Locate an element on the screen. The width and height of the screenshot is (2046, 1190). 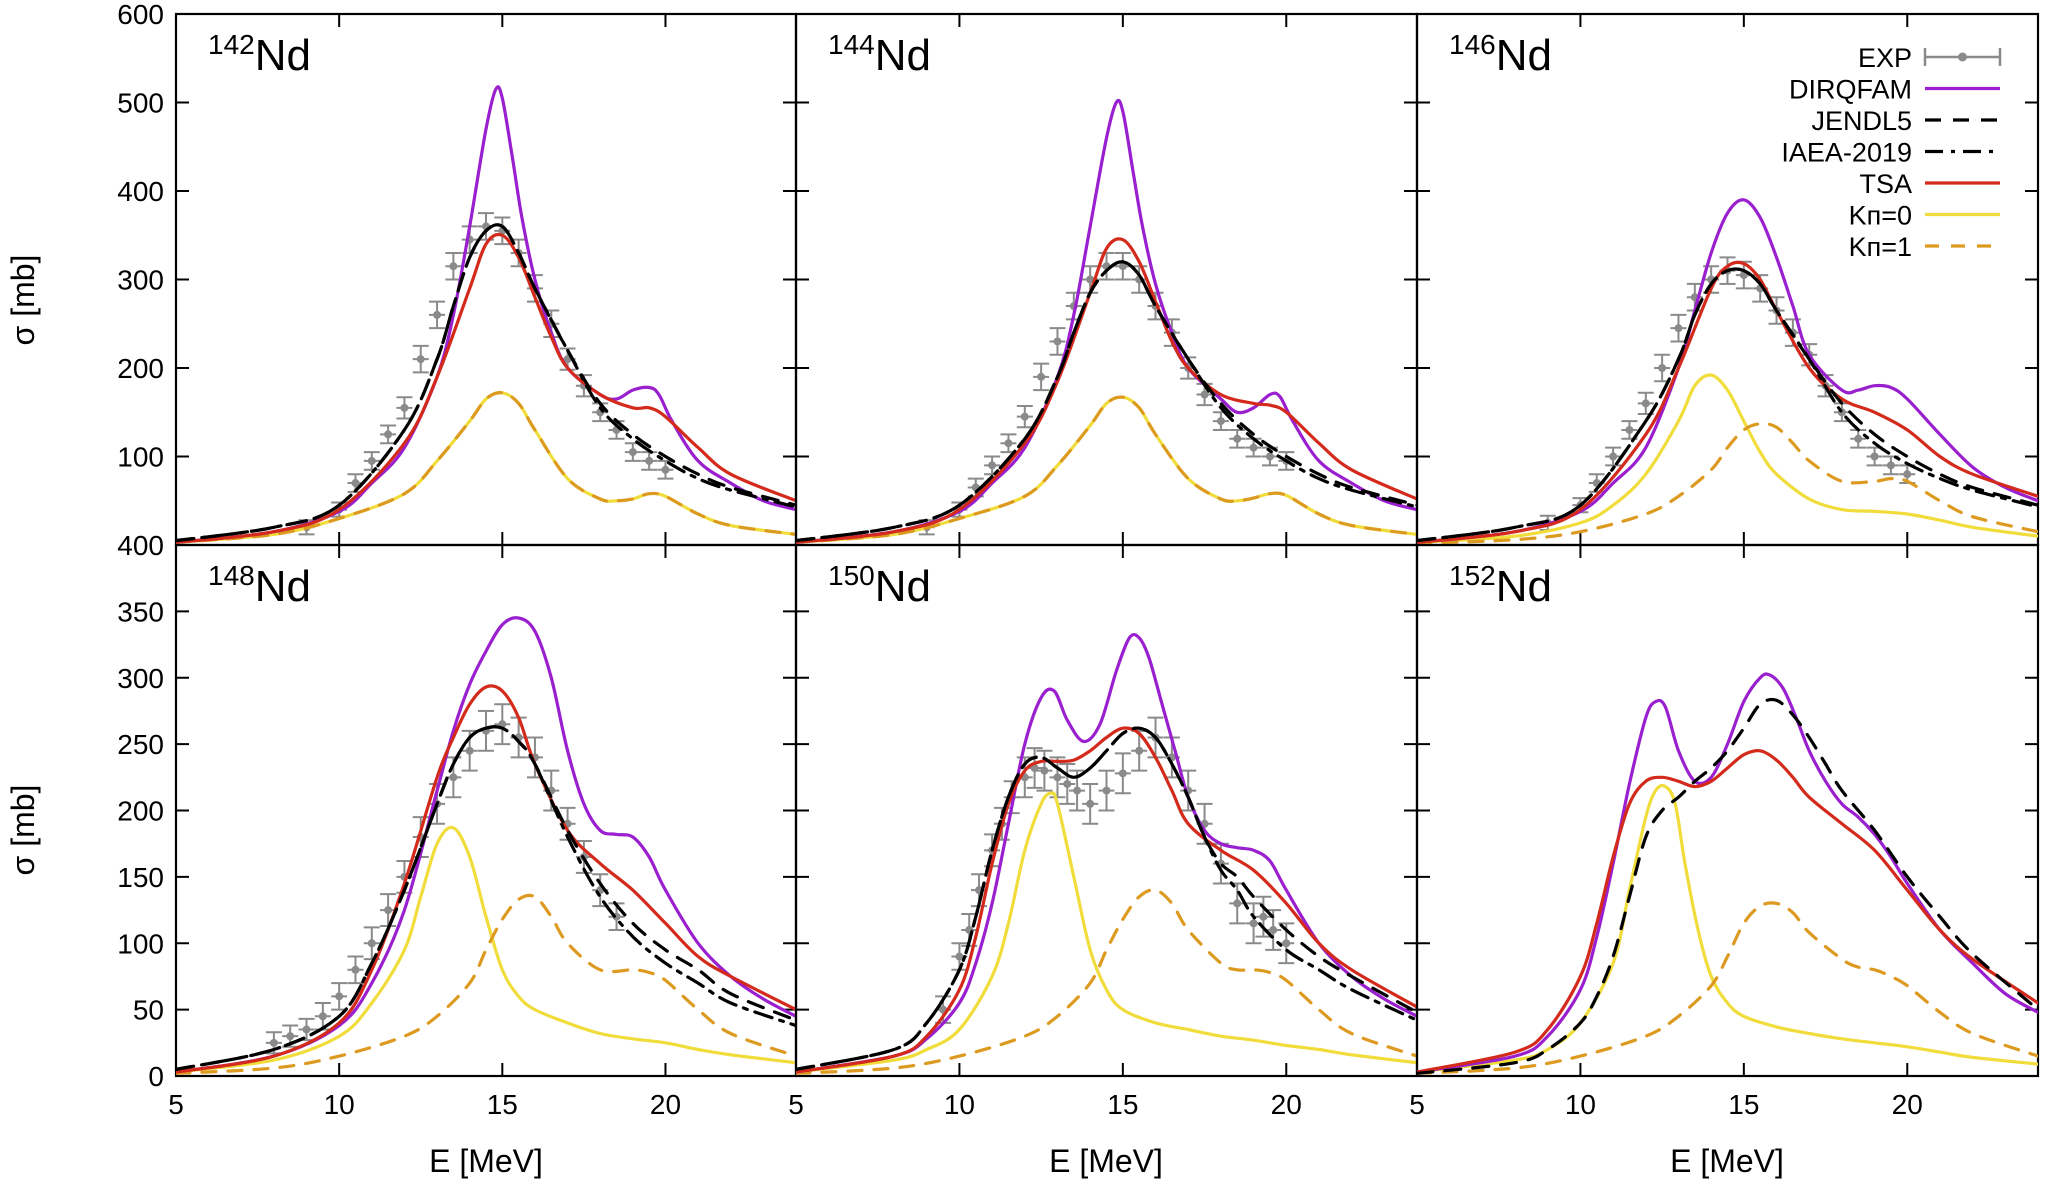
panel-152nd: 5 10 15 20 152Nd is located at coordinates (1724, 831).